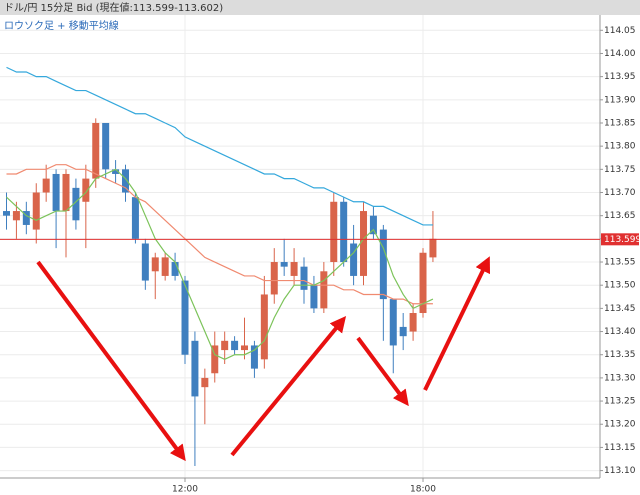 The width and height of the screenshot is (640, 495). Describe the element at coordinates (620, 123) in the screenshot. I see `y-tick-label: 113.85` at that location.